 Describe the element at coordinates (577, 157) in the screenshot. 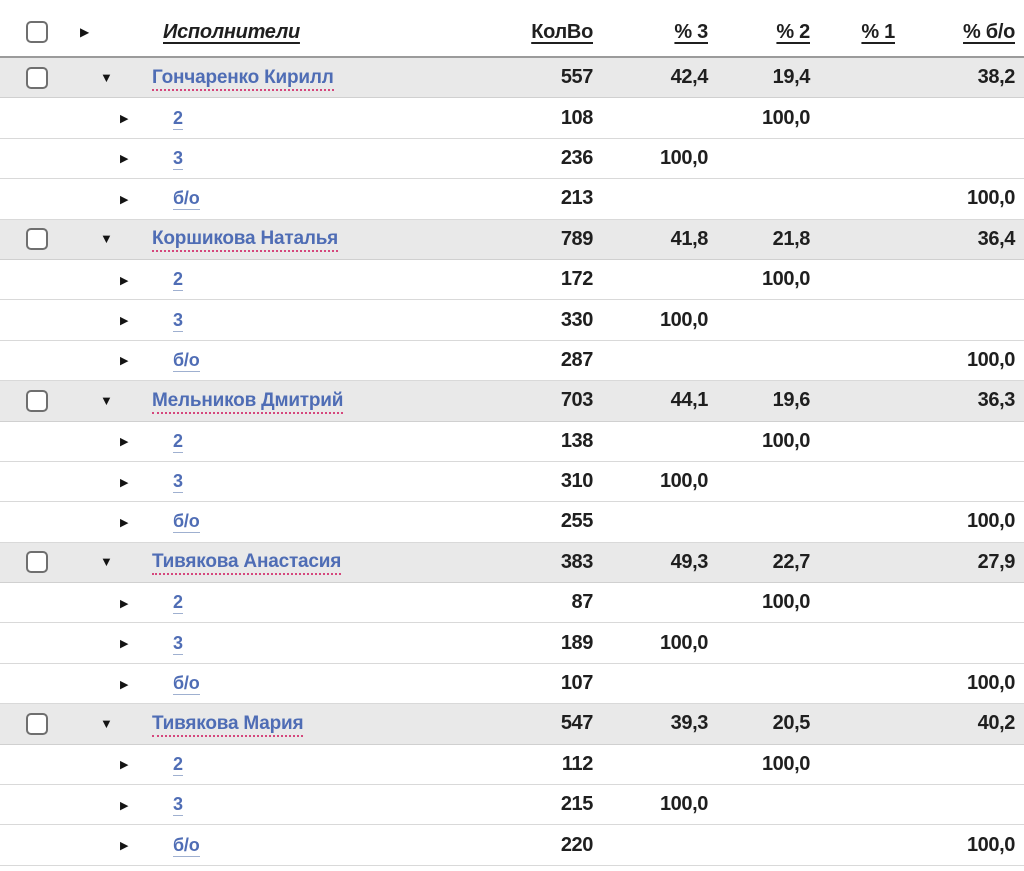

I see `kolvo-value: 236` at that location.